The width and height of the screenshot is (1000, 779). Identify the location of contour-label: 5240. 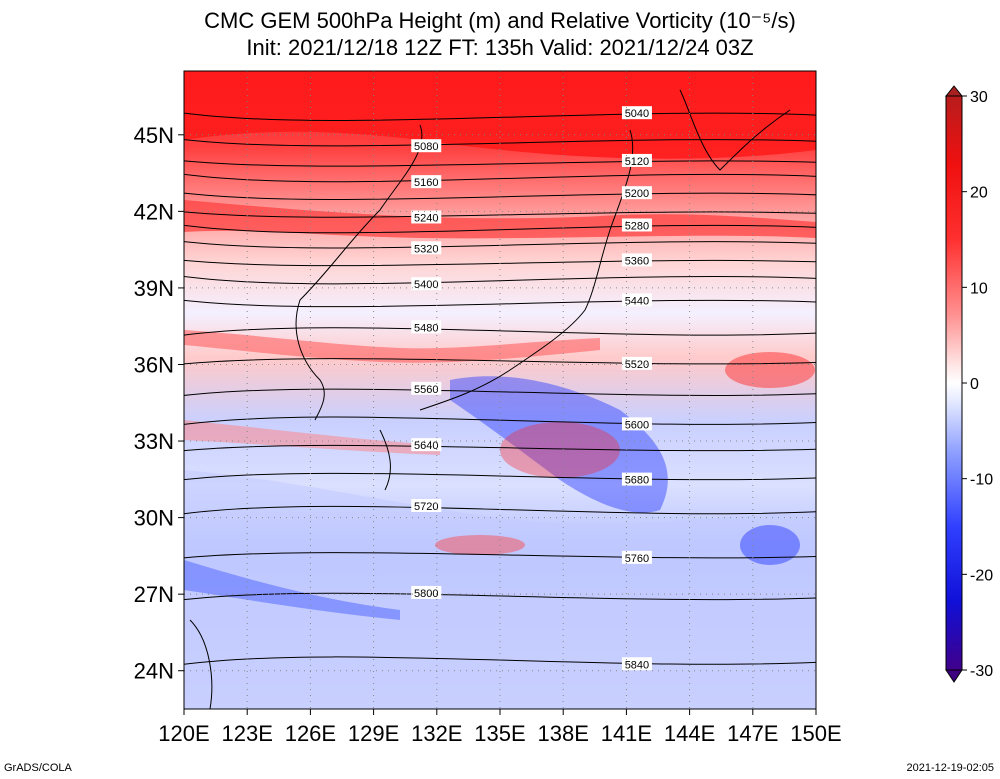
(426, 218).